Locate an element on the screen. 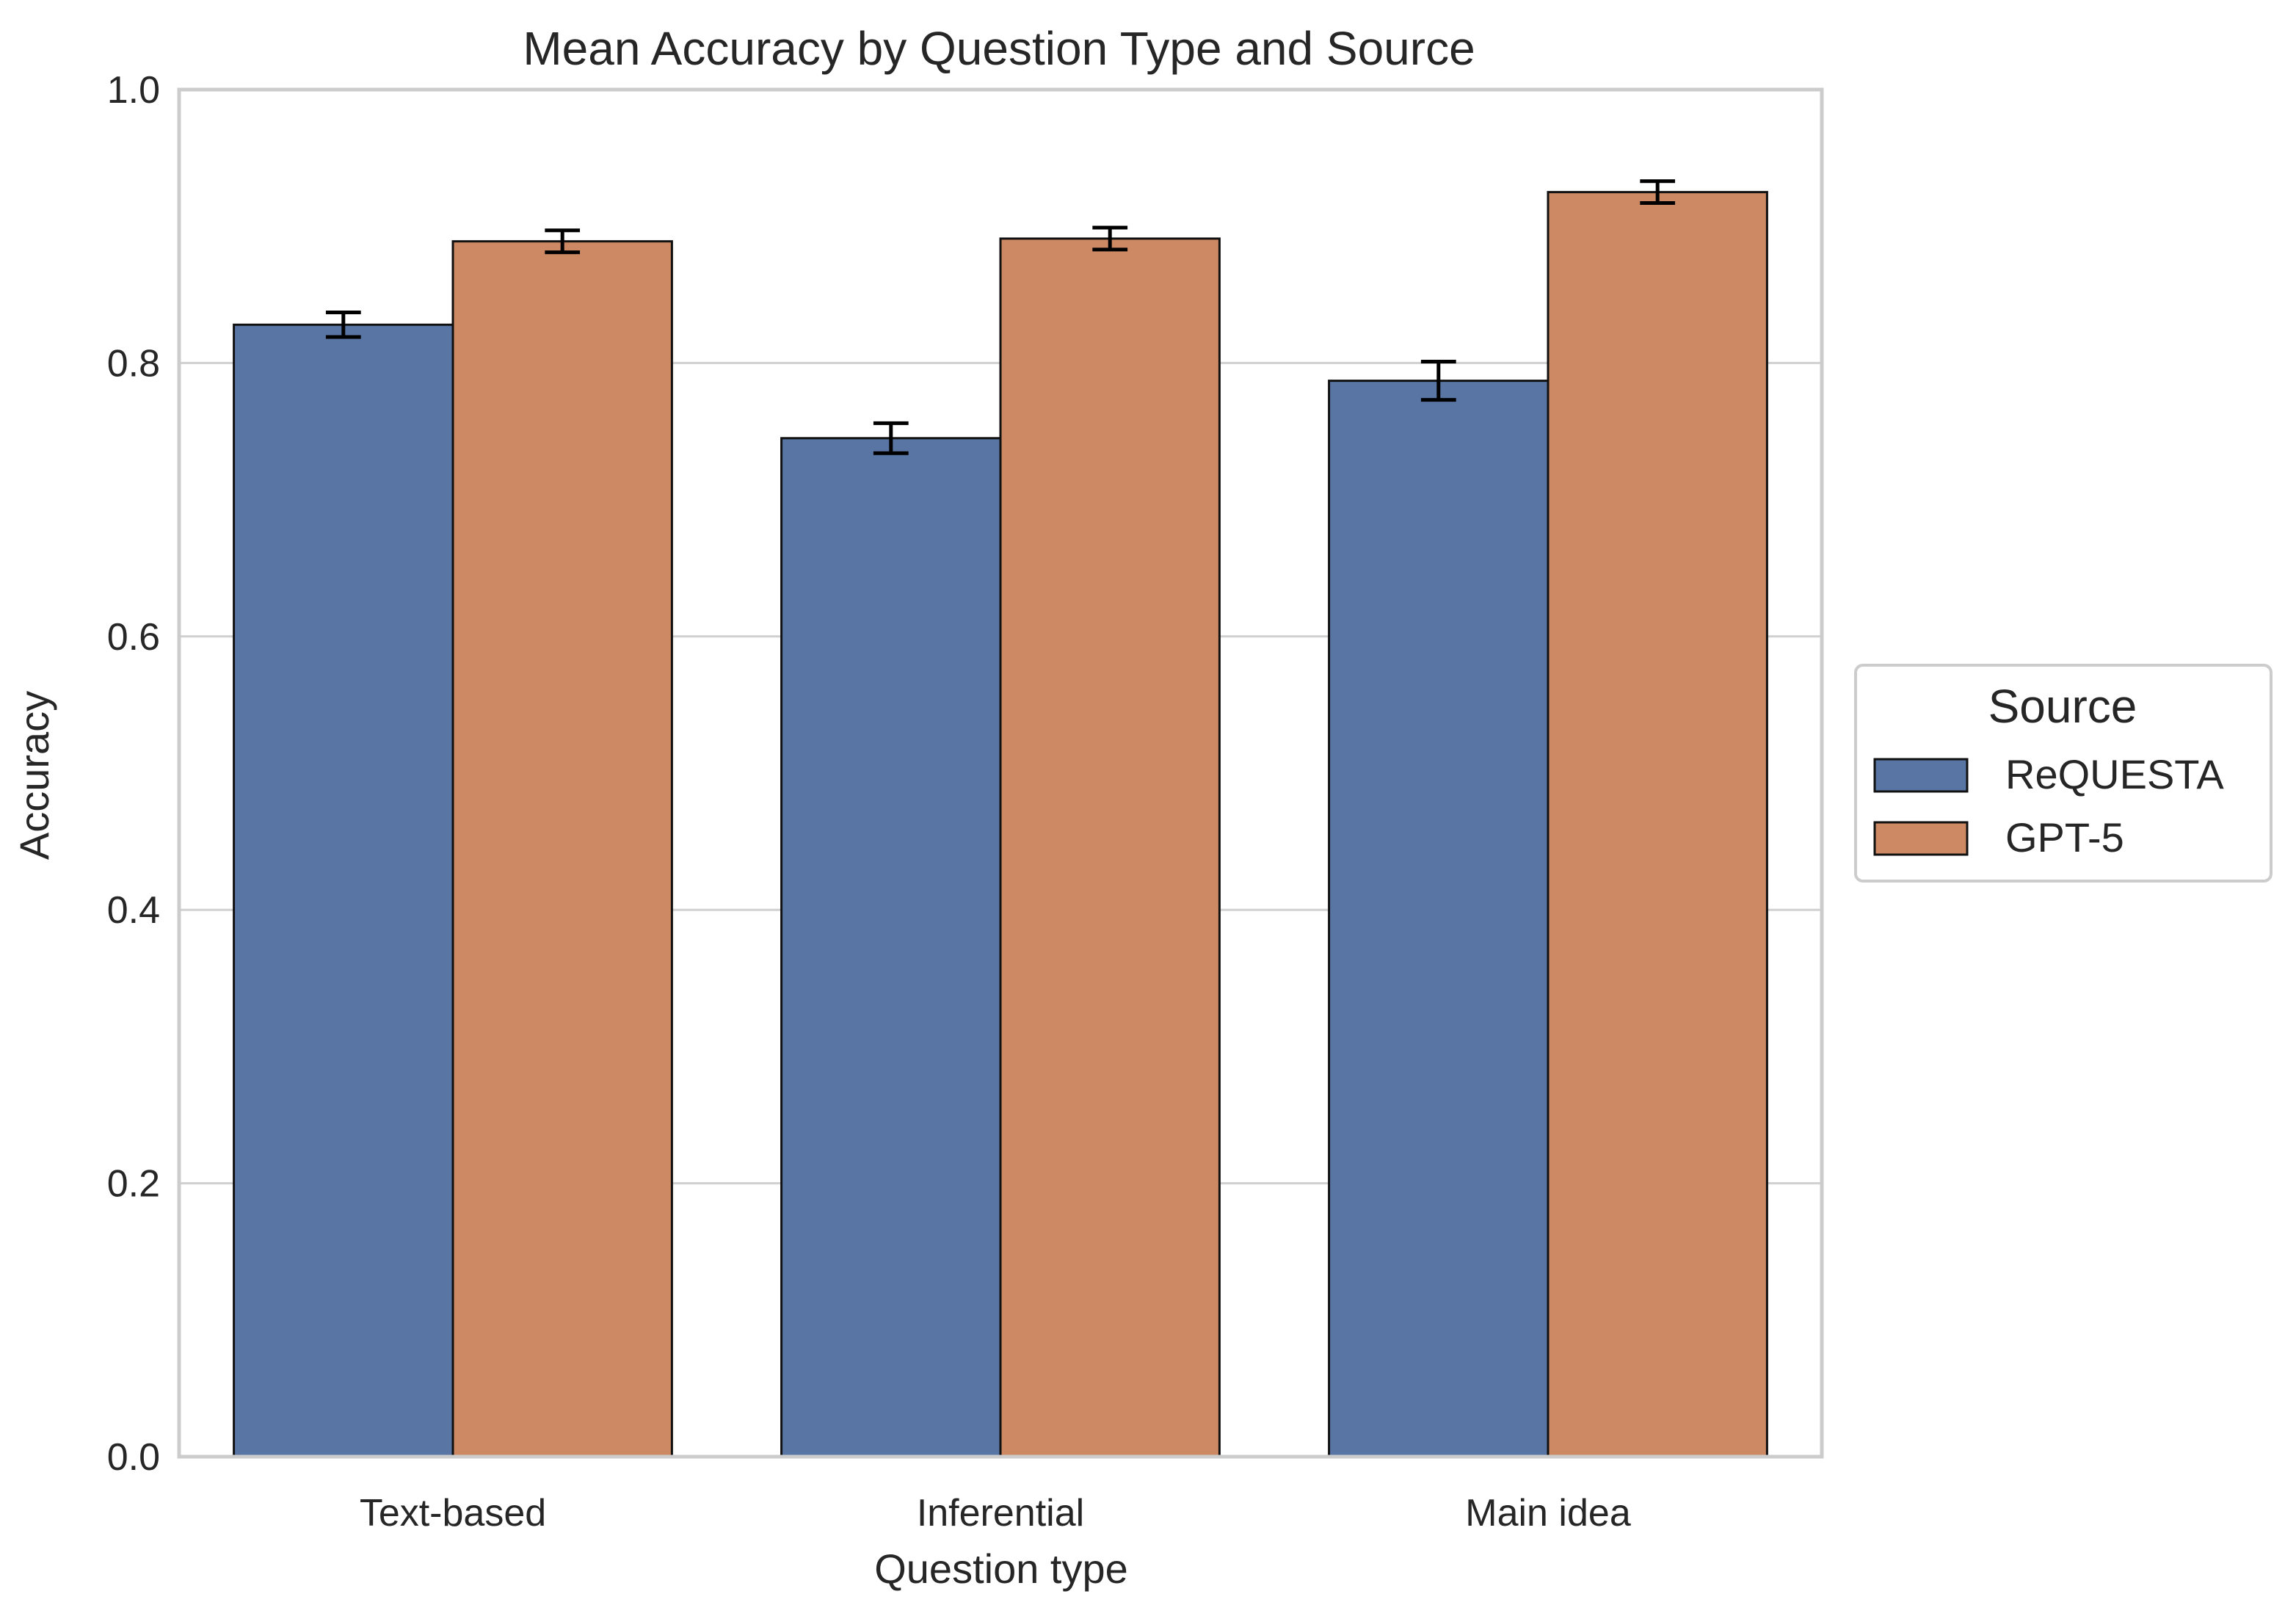  legend-entry: GPT-5 is located at coordinates (1998, 837).